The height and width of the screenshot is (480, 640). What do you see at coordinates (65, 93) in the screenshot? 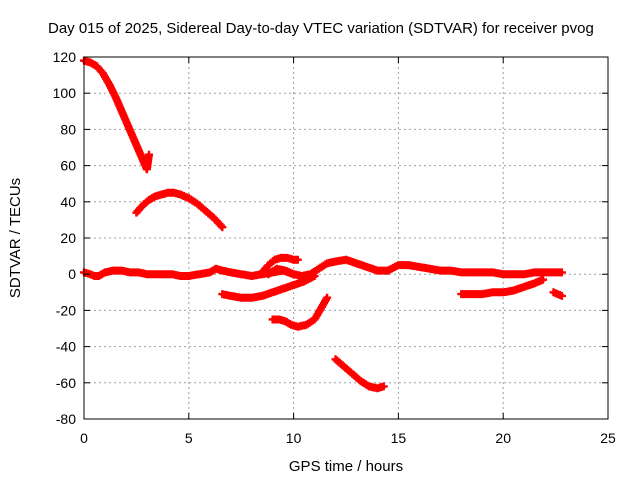
I see `y-tick-label: 100` at bounding box center [65, 93].